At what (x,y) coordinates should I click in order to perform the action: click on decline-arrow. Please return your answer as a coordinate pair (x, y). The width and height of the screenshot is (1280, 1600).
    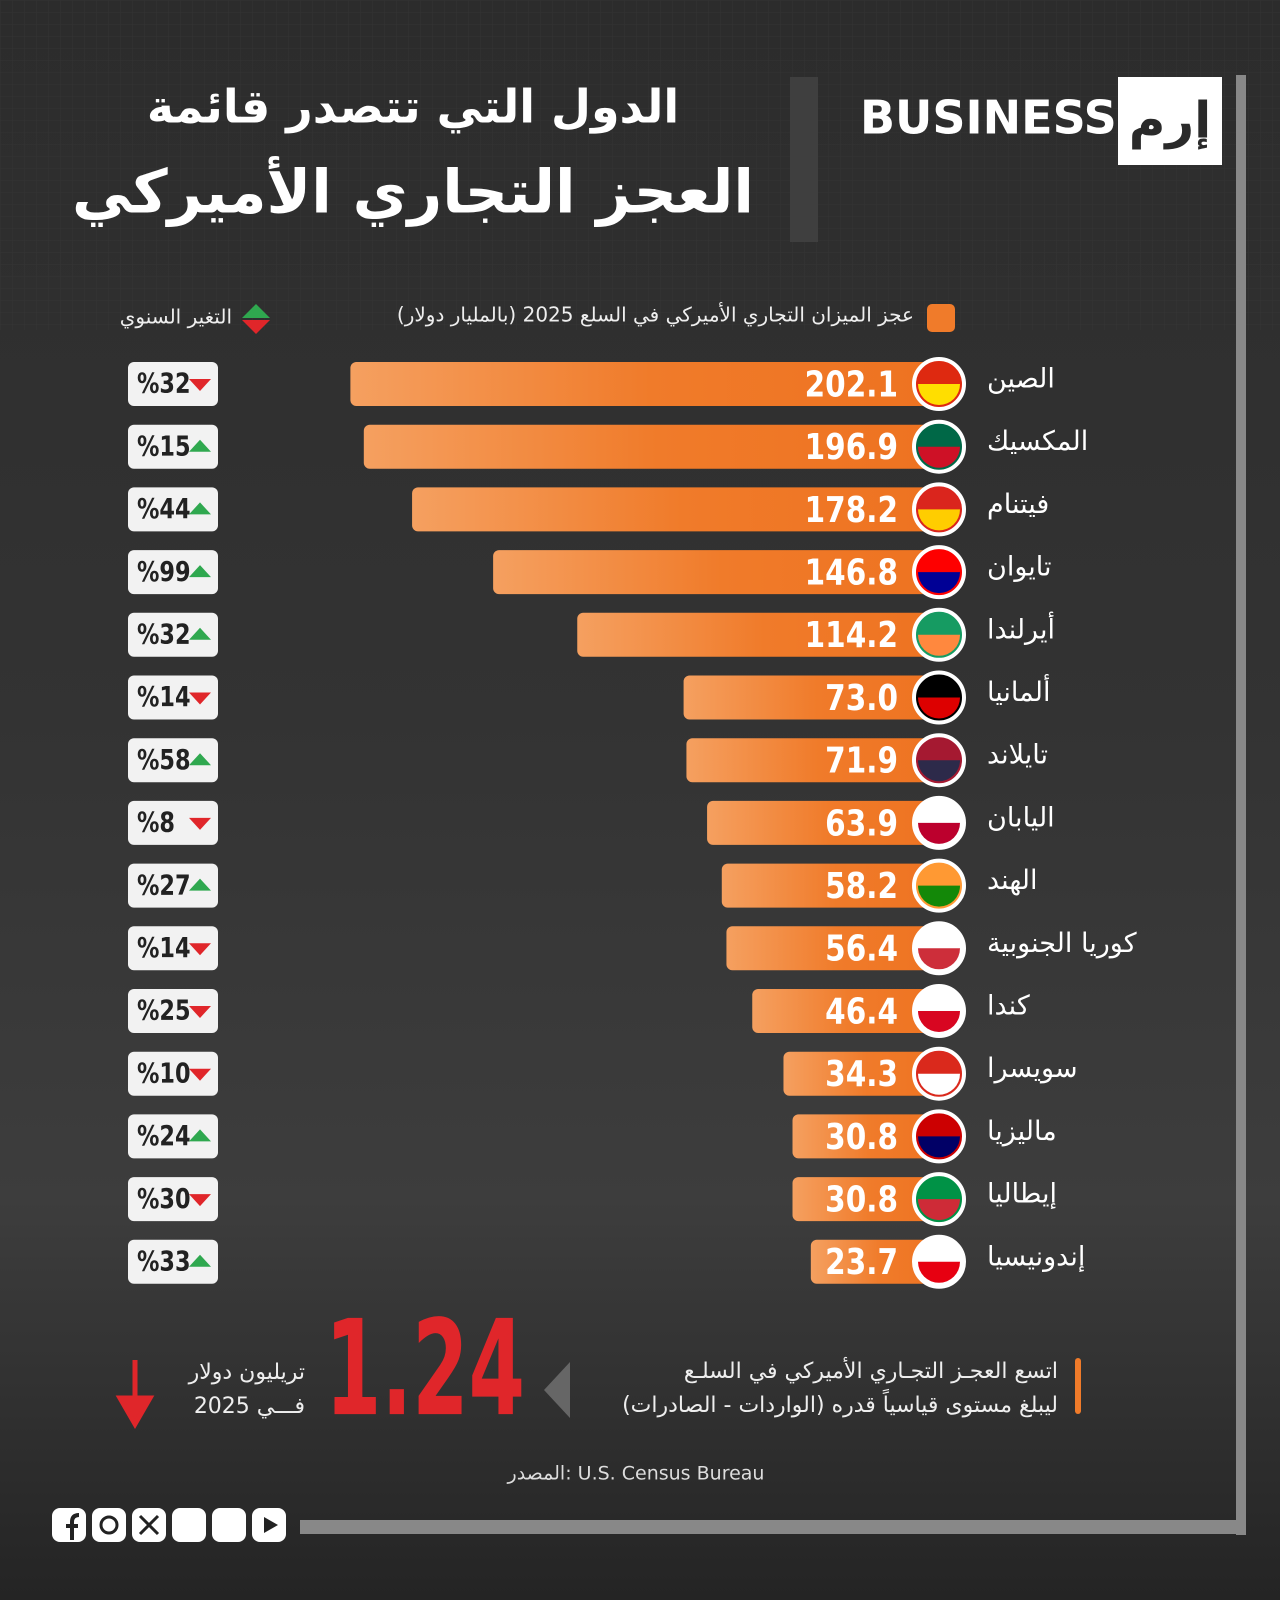
    Looking at the image, I should click on (135, 1395).